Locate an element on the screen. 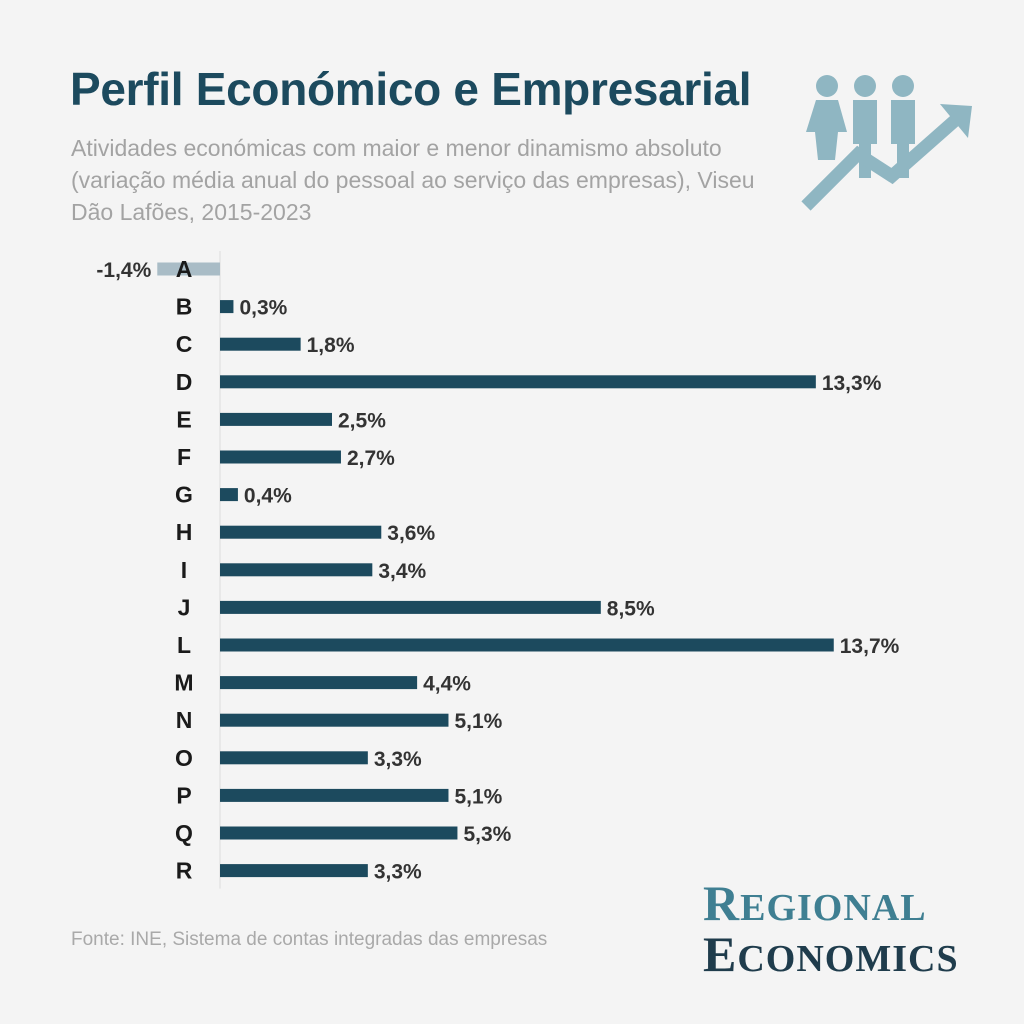  bar-O is located at coordinates (294, 758).